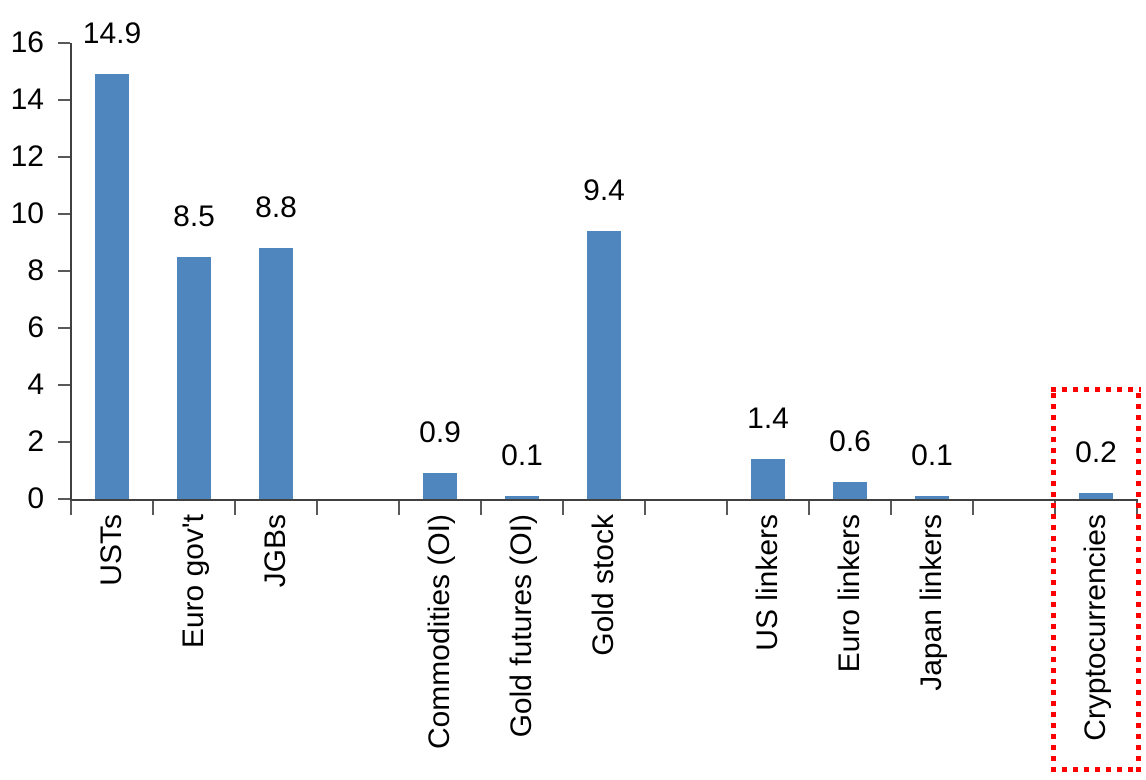 This screenshot has width=1146, height=780. What do you see at coordinates (439, 632) in the screenshot?
I see `category-label: Commodities (OI)` at bounding box center [439, 632].